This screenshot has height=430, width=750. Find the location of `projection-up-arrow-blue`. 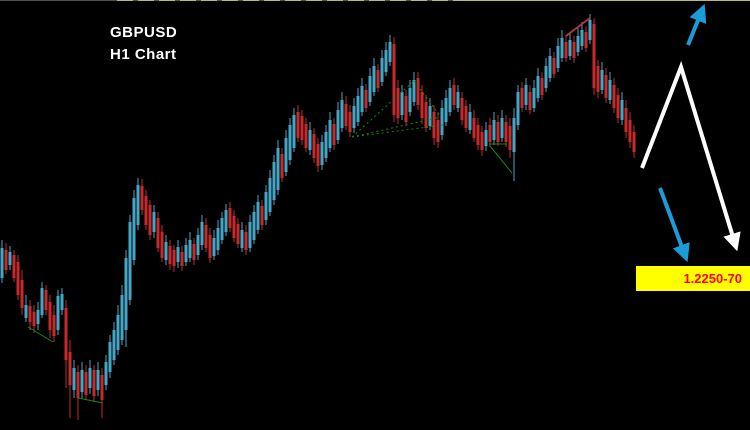

projection-up-arrow-blue is located at coordinates (696, 24).